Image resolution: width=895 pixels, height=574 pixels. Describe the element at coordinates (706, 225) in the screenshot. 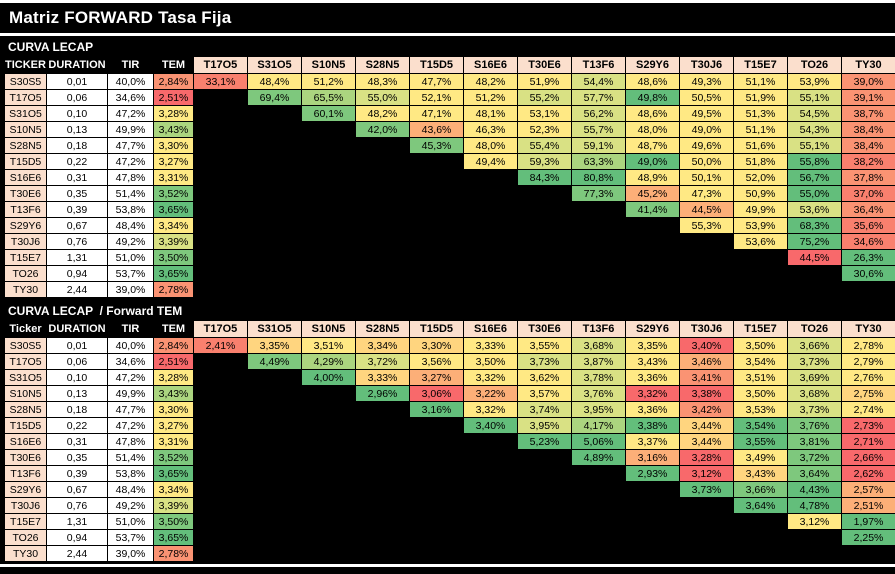

I see `matrix-cell: 55,3%` at that location.